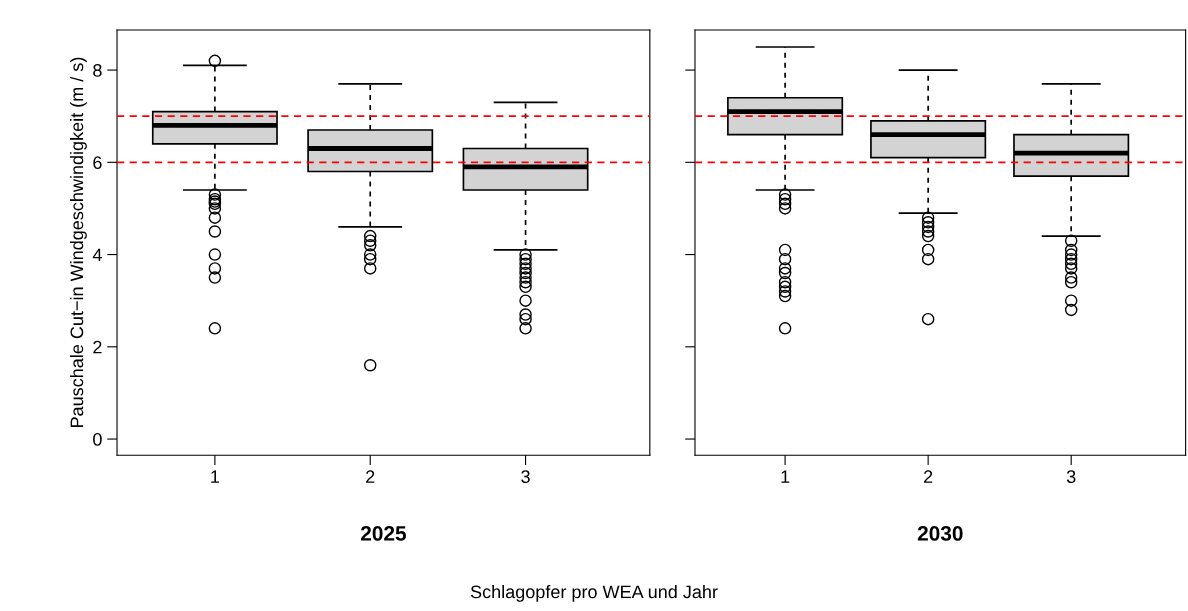 The width and height of the screenshot is (1188, 611). Describe the element at coordinates (97, 70) in the screenshot. I see `y-tick-label: 8` at that location.